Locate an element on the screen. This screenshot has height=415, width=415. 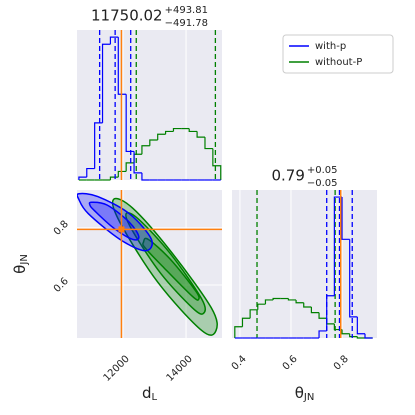
panel-title: 0.79 is located at coordinates (287, 176).